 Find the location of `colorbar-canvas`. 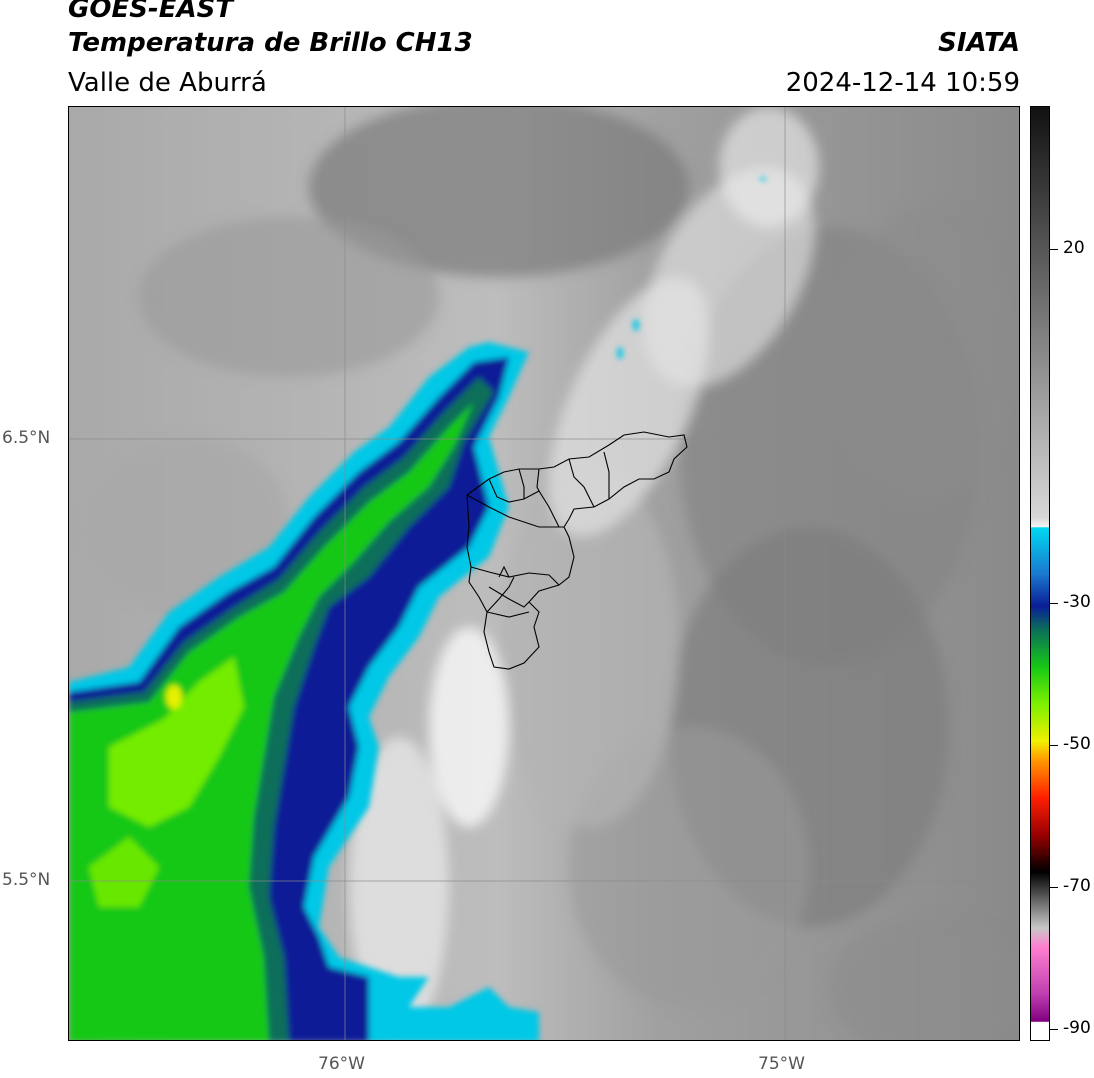

colorbar-canvas is located at coordinates (1040, 573).